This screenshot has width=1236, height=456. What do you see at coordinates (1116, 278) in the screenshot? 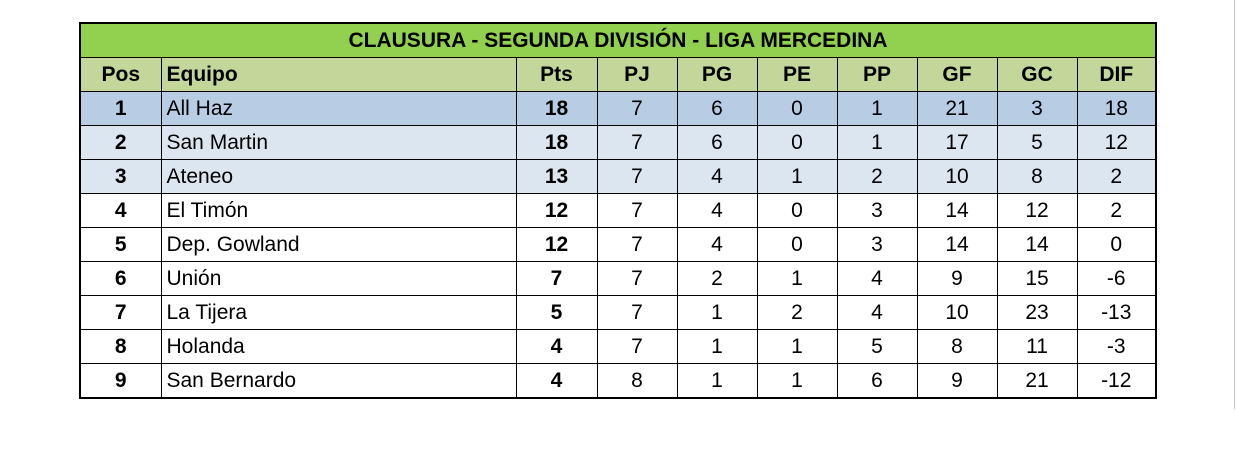
I see `cell-dif: -6` at bounding box center [1116, 278].